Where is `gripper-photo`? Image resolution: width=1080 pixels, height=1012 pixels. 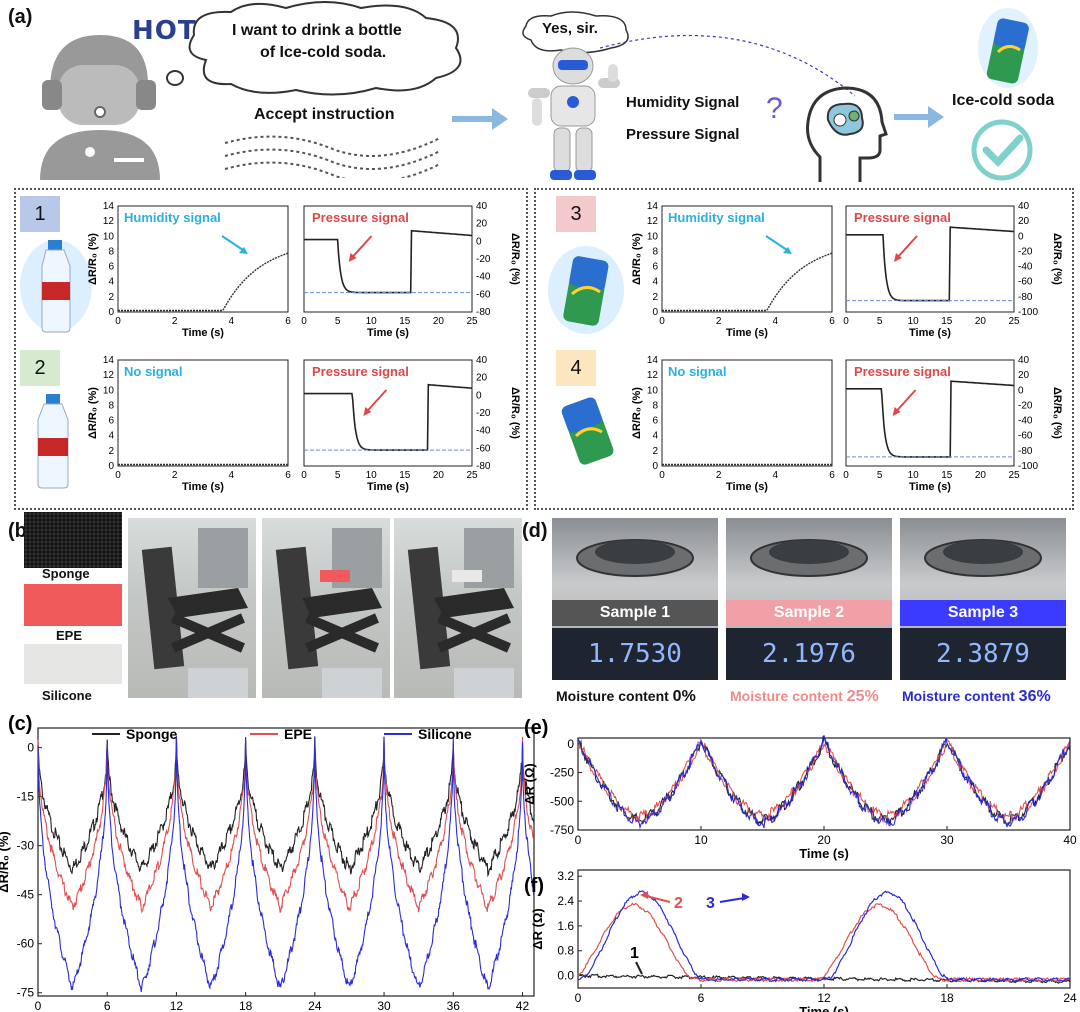
gripper-photo is located at coordinates (458, 608).